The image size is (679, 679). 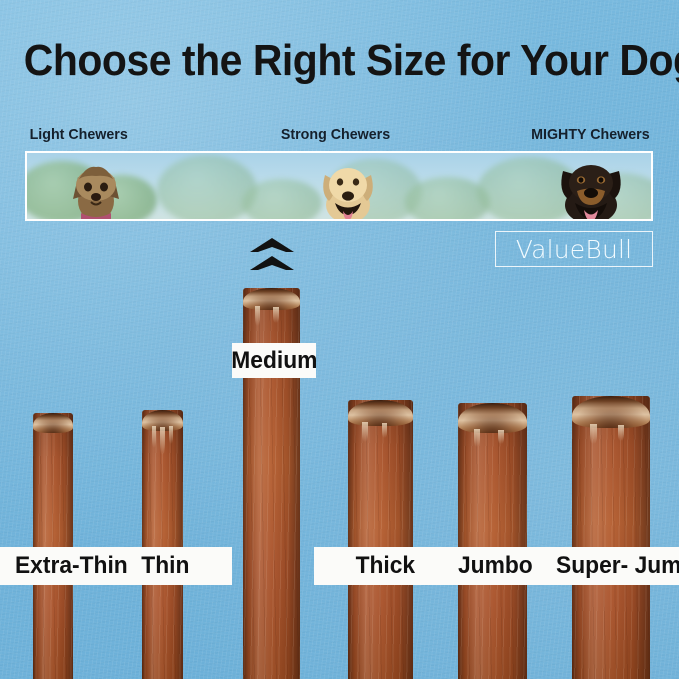 What do you see at coordinates (78, 134) in the screenshot?
I see `chewer-label-light: Light Chewers` at bounding box center [78, 134].